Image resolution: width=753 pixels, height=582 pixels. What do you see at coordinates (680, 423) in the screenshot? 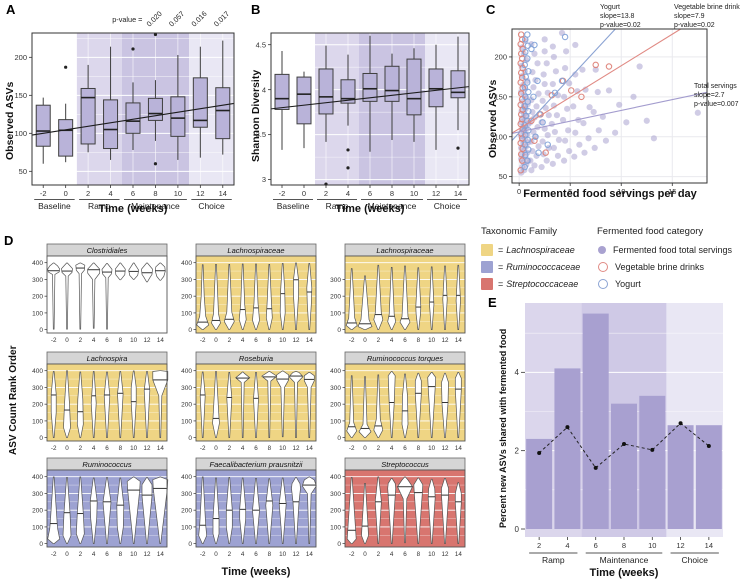
I see `line-point` at bounding box center [680, 423].